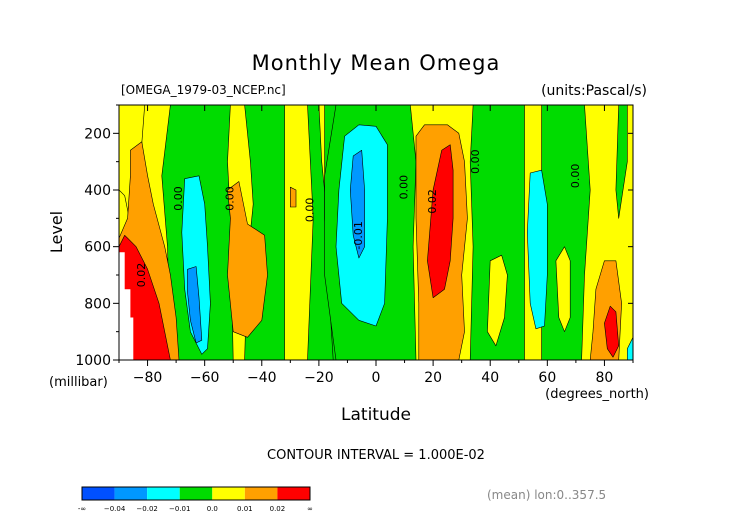  I want to click on x-tick-label: 80, so click(605, 378).